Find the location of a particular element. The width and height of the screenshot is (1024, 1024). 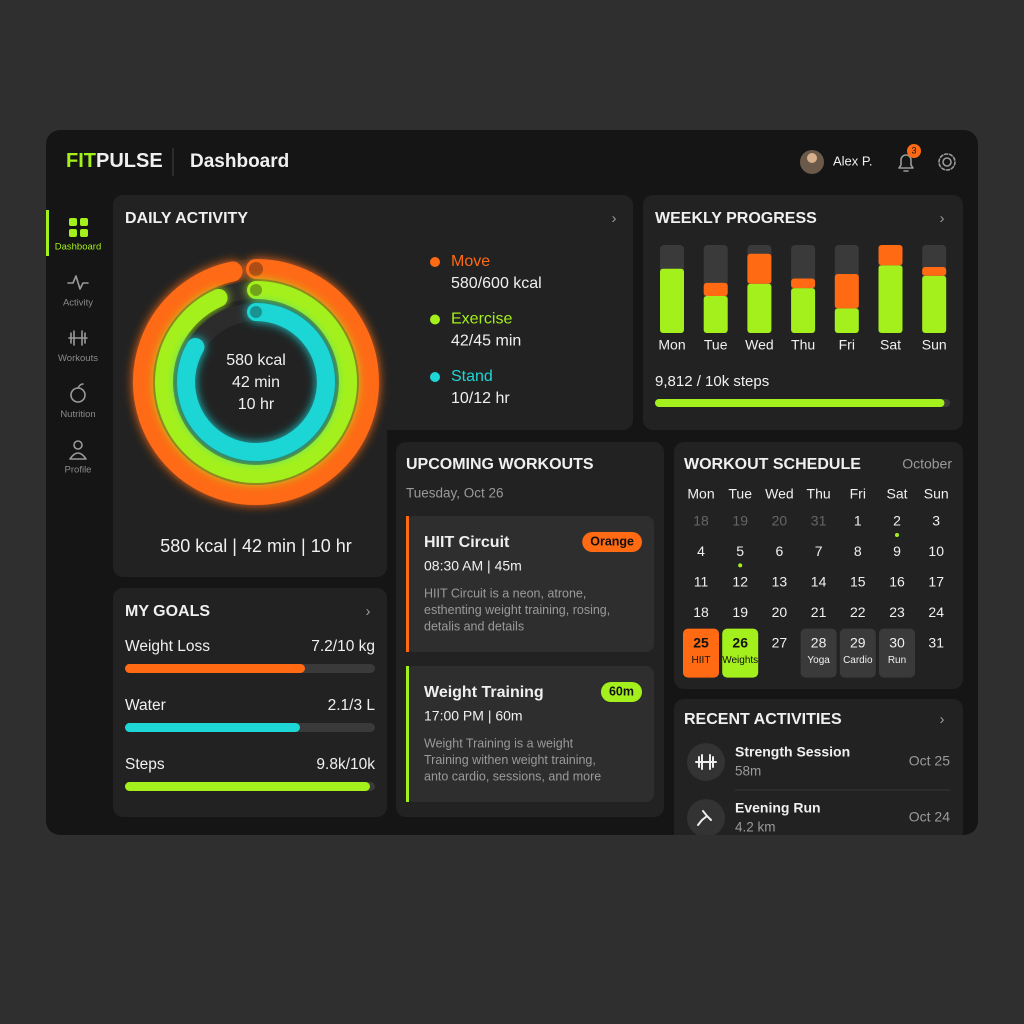

sidebar-label: Profile is located at coordinates (78, 470).